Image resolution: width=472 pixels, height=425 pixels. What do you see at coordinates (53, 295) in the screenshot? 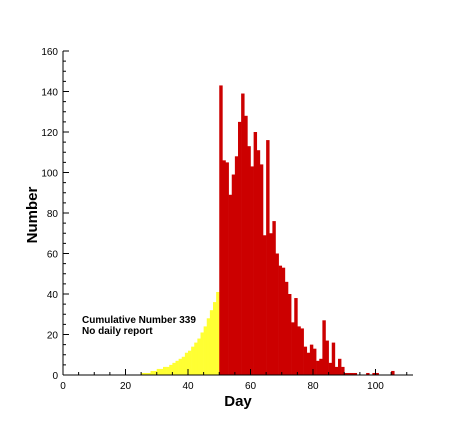
I see `y-tick-label-40: 40` at bounding box center [53, 295].